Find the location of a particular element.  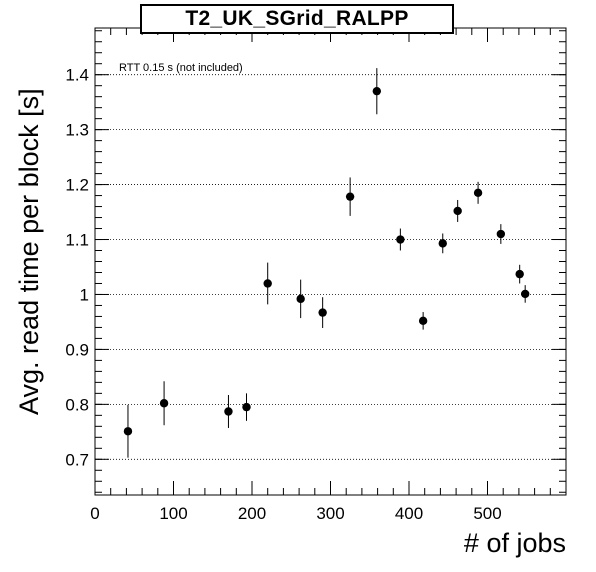

y-tick-label: 0.7 is located at coordinates (77, 459).